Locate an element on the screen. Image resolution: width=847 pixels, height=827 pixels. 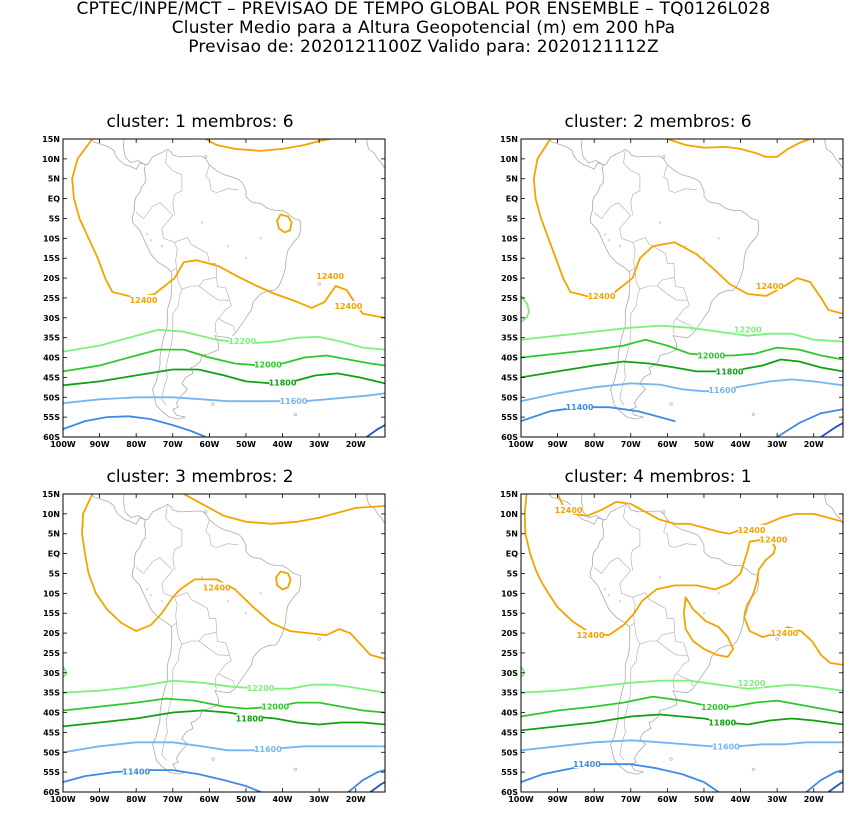
lat-tick-label: 40S is located at coordinates (509, 713).